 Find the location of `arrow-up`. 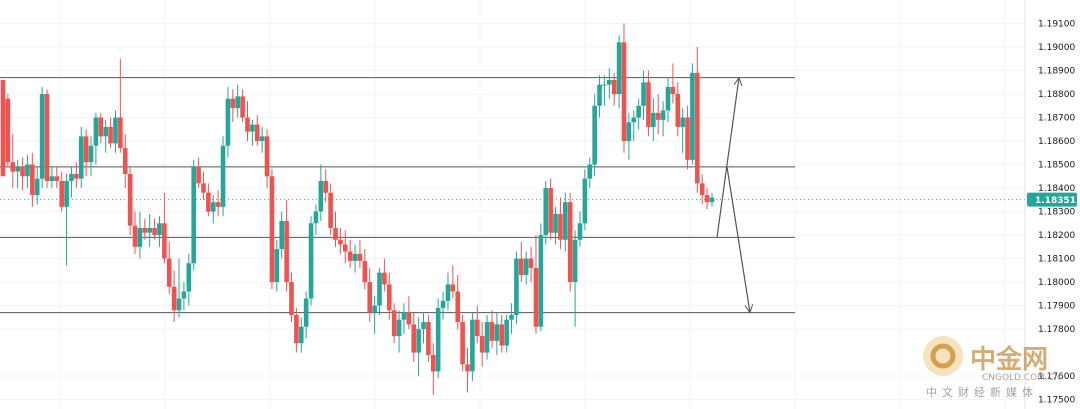

arrow-up is located at coordinates (727, 158).